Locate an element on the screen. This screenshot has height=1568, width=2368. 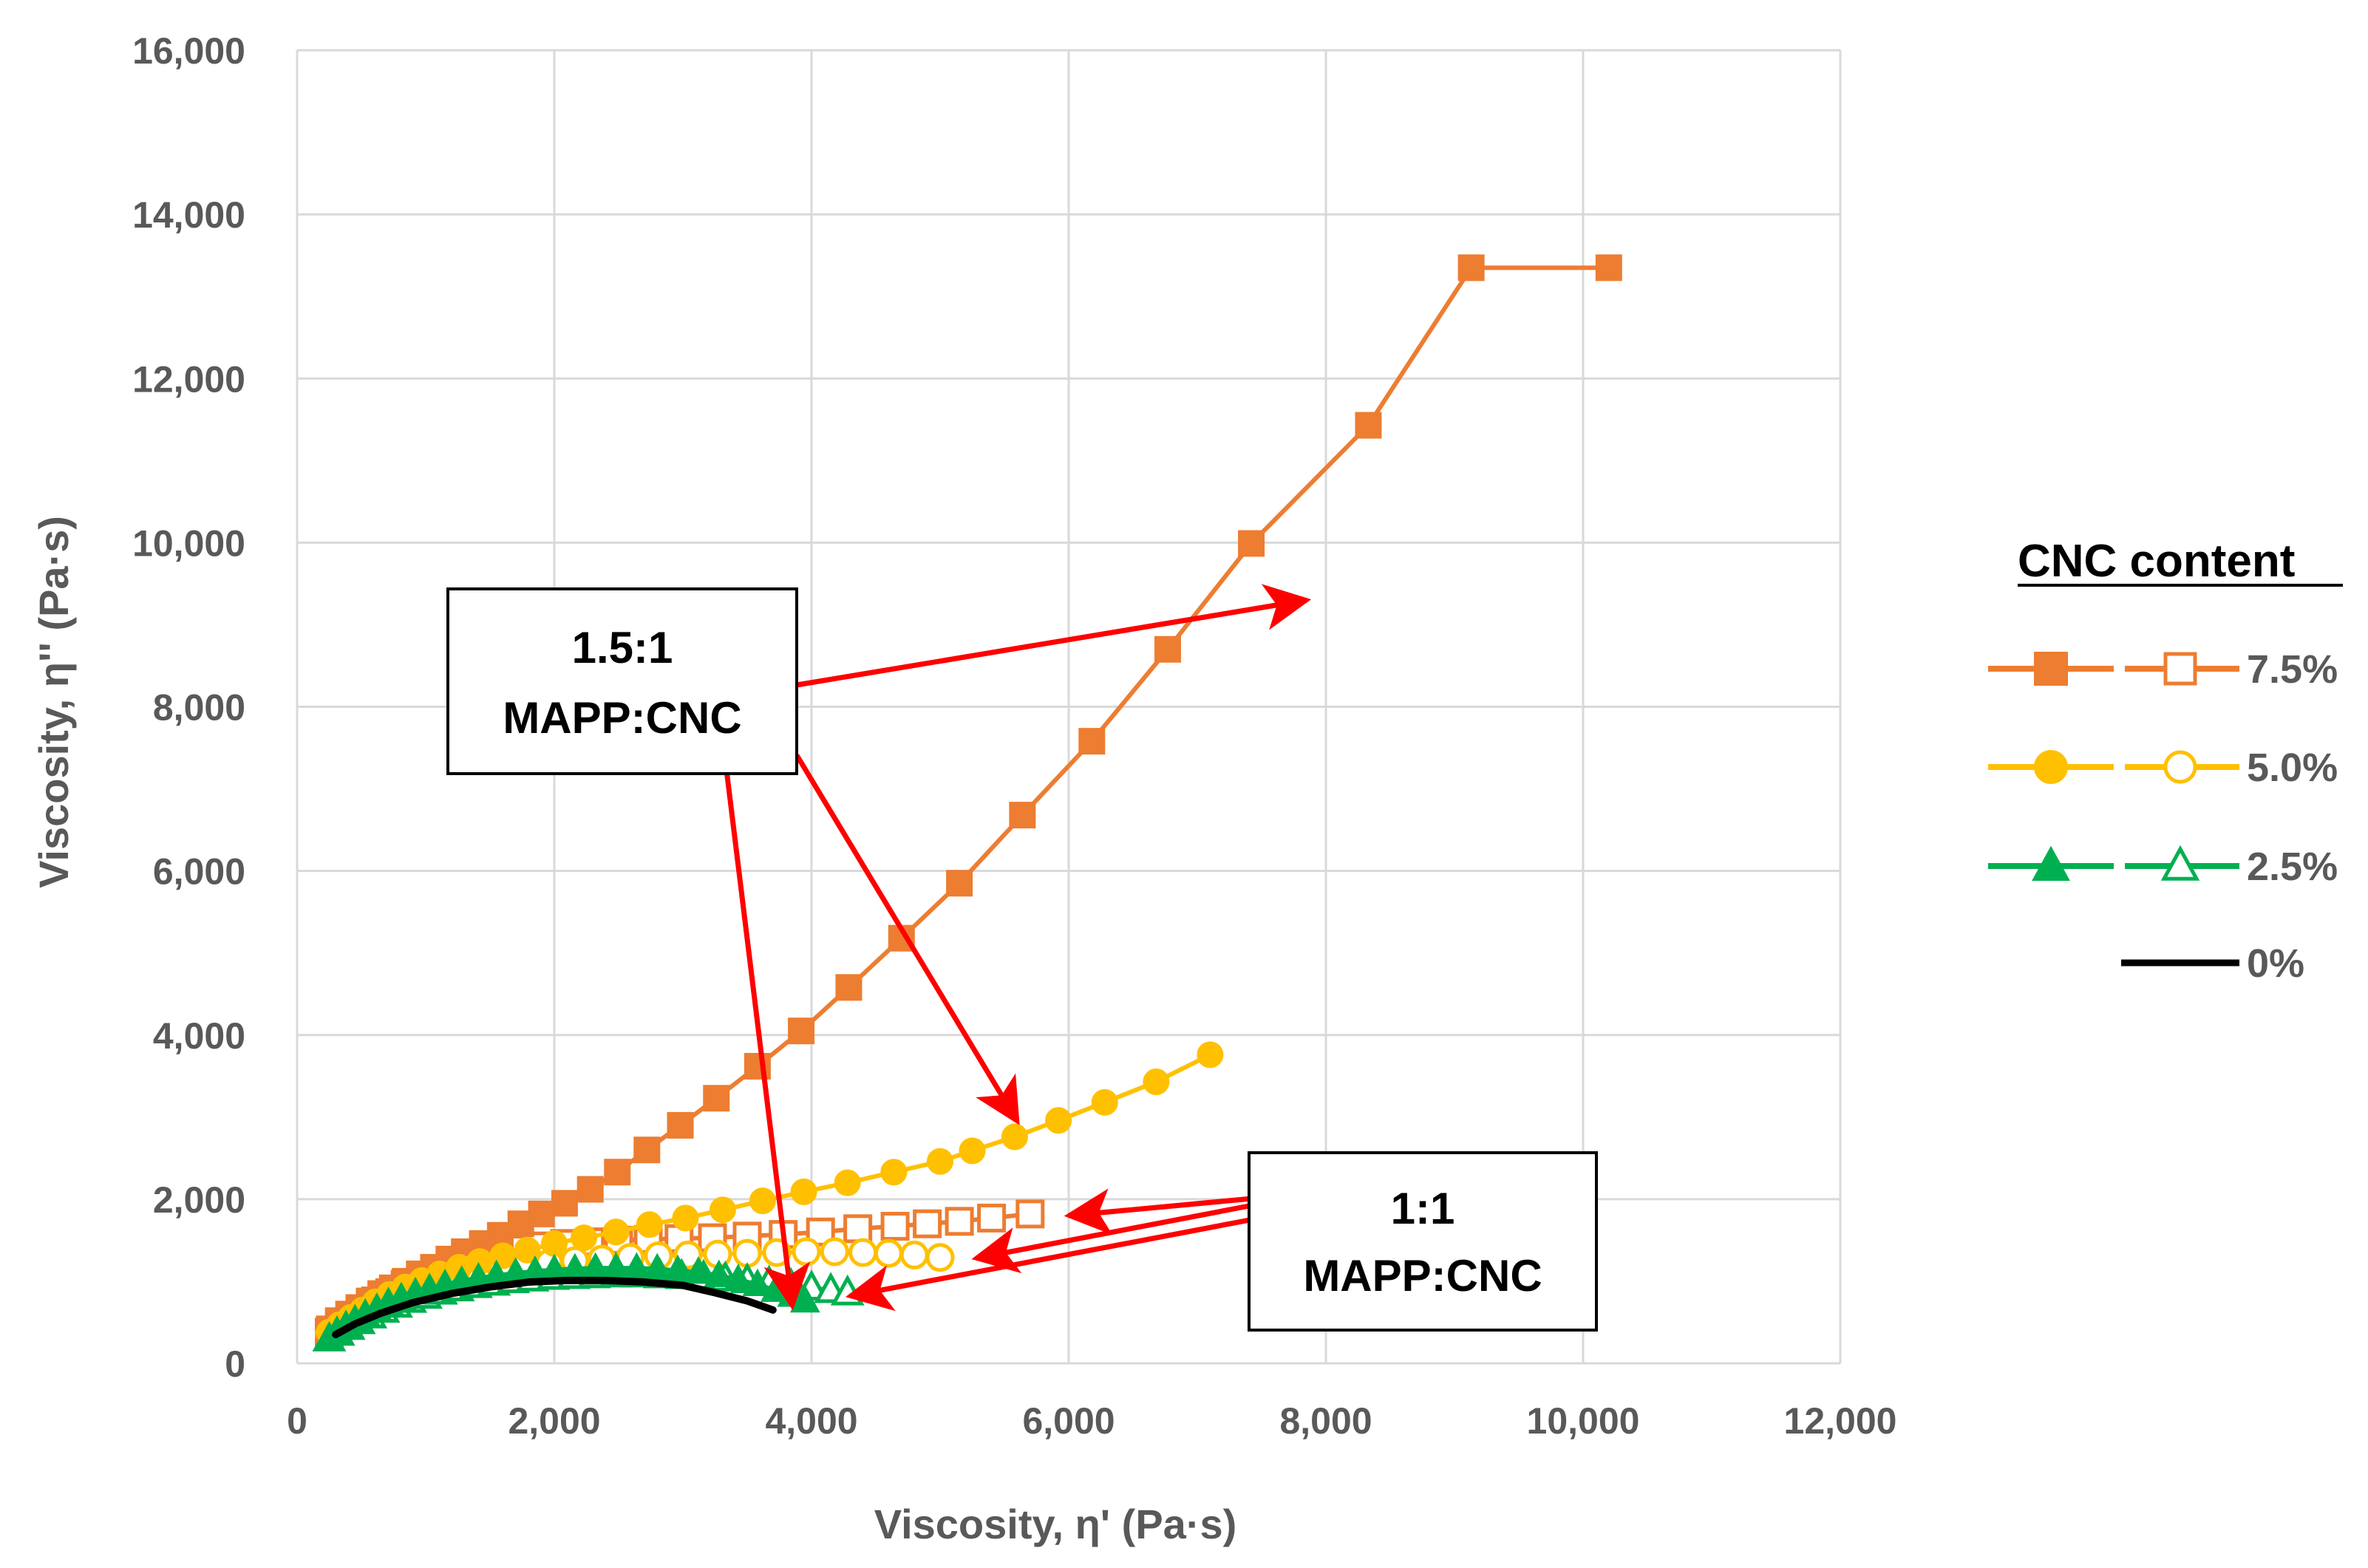
y-tick-label: 6,000 is located at coordinates (199, 872).